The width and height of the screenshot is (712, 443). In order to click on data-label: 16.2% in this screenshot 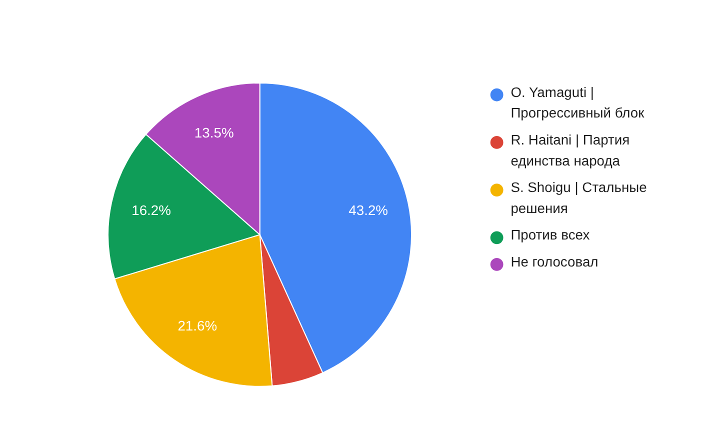, I will do `click(151, 210)`.